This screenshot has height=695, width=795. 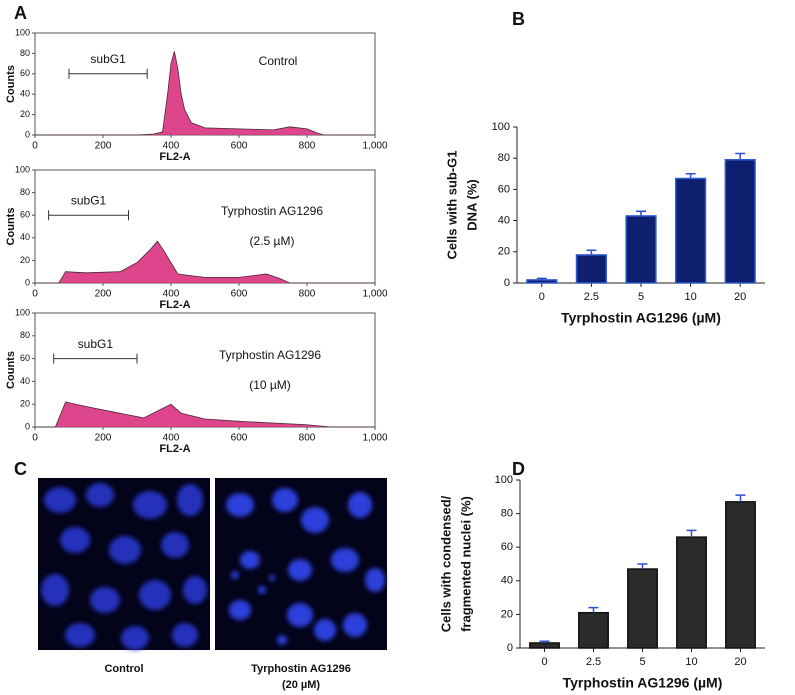 What do you see at coordinates (20, 13) in the screenshot?
I see `panel-label: A` at bounding box center [20, 13].